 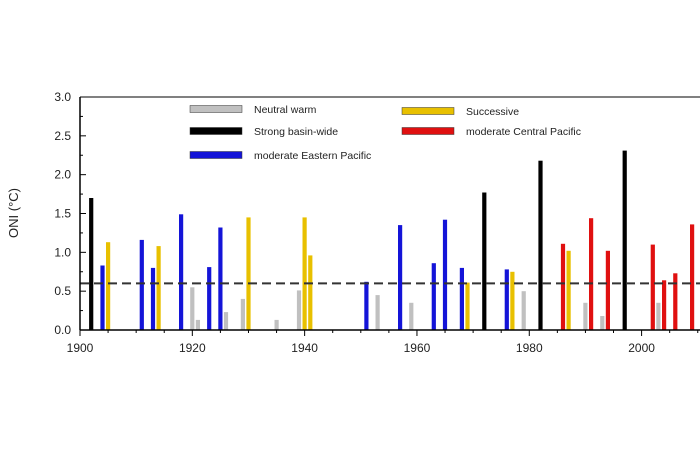 What do you see at coordinates (91, 264) in the screenshot?
I see `bar-strong-basin-wide-1902` at bounding box center [91, 264].